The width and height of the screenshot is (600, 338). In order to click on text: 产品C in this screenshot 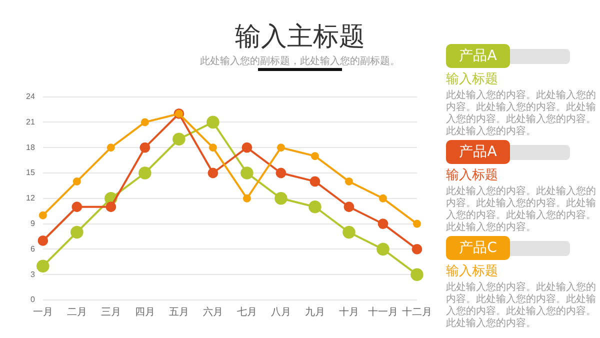, I will do `click(478, 248)`.